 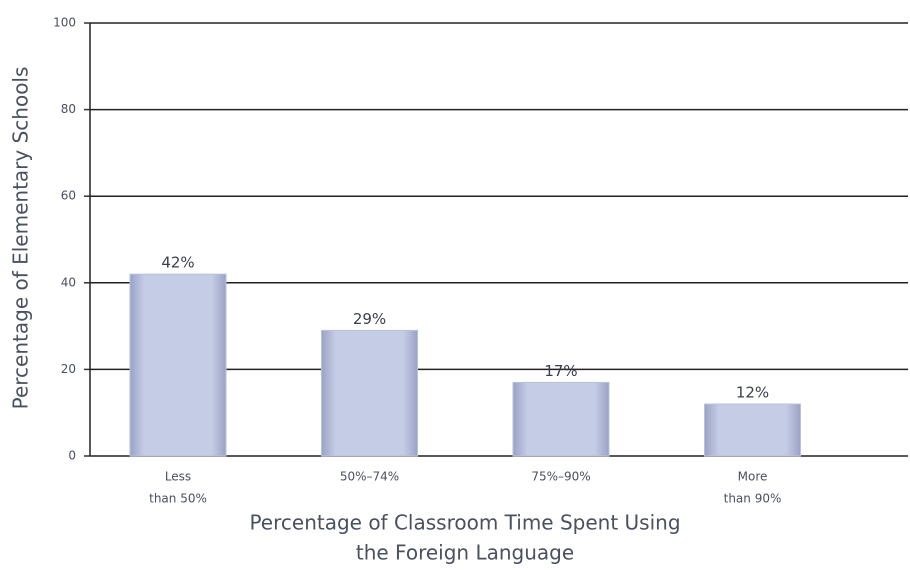 I want to click on value-label: 12%, so click(x=752, y=393).